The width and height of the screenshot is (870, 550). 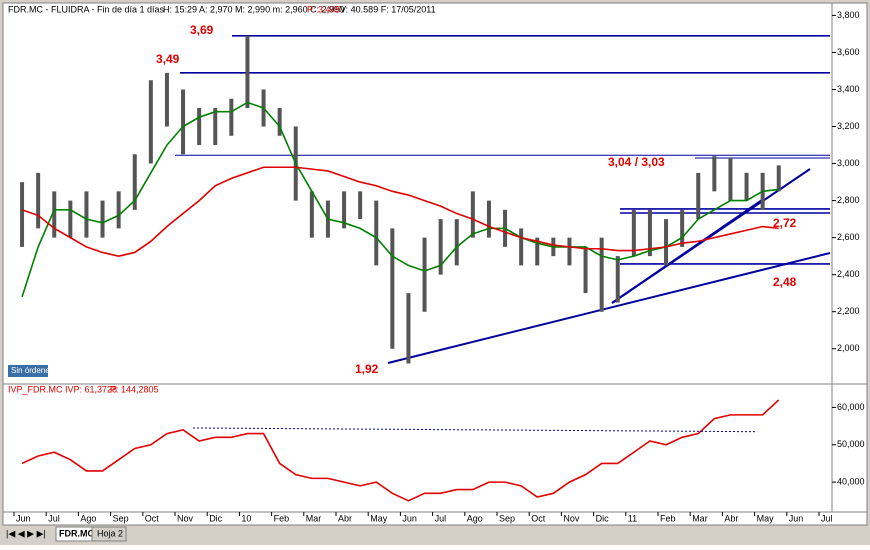 I want to click on header-symbol: FDR.MC - FLUIDRA - Fin de día 1 días, so click(x=86, y=9).